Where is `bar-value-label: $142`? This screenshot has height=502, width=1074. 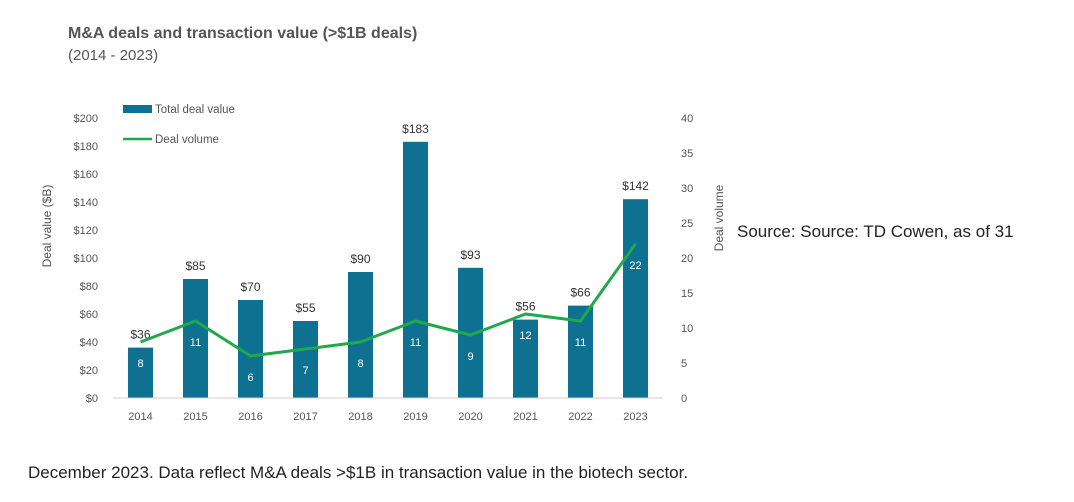
bar-value-label: $142 is located at coordinates (635, 186).